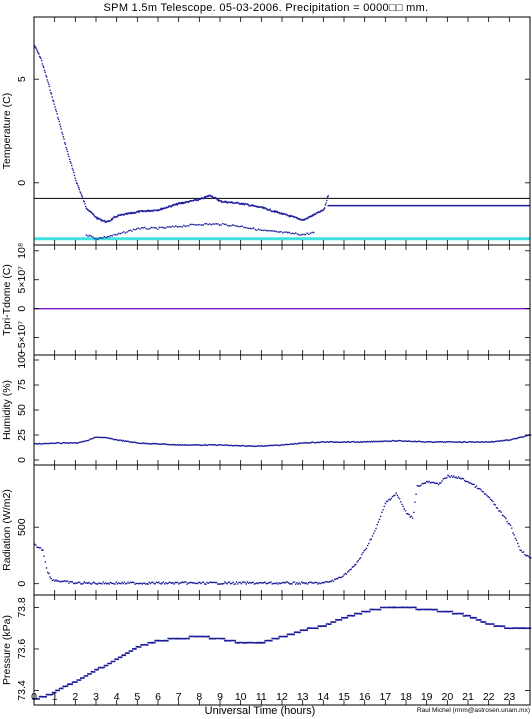 This screenshot has height=719, width=532. What do you see at coordinates (22, 584) in the screenshot?
I see `y-tick-label-4-0: 0` at bounding box center [22, 584].